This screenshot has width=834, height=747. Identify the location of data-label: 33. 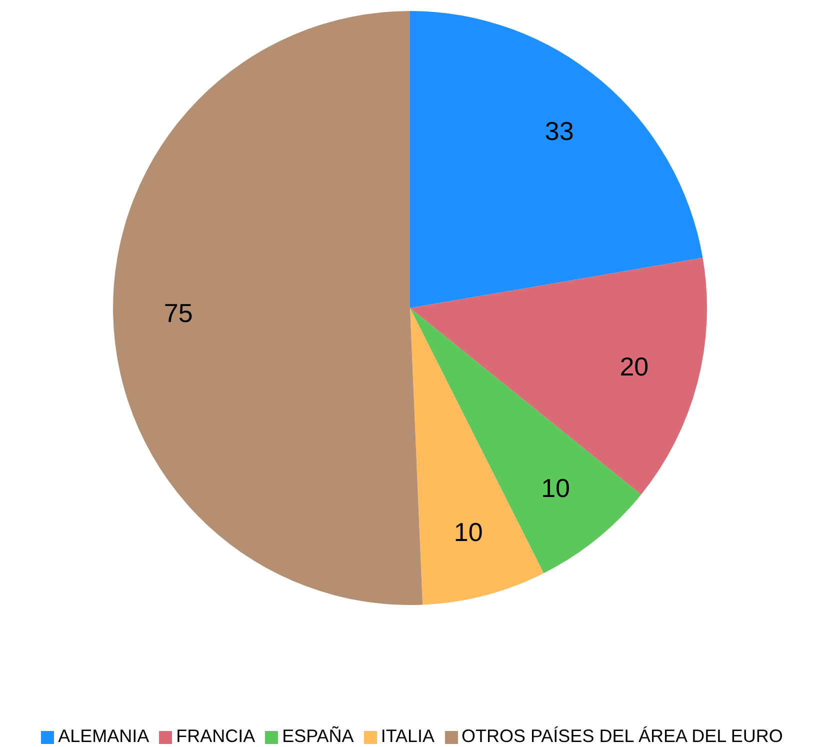
(559, 131).